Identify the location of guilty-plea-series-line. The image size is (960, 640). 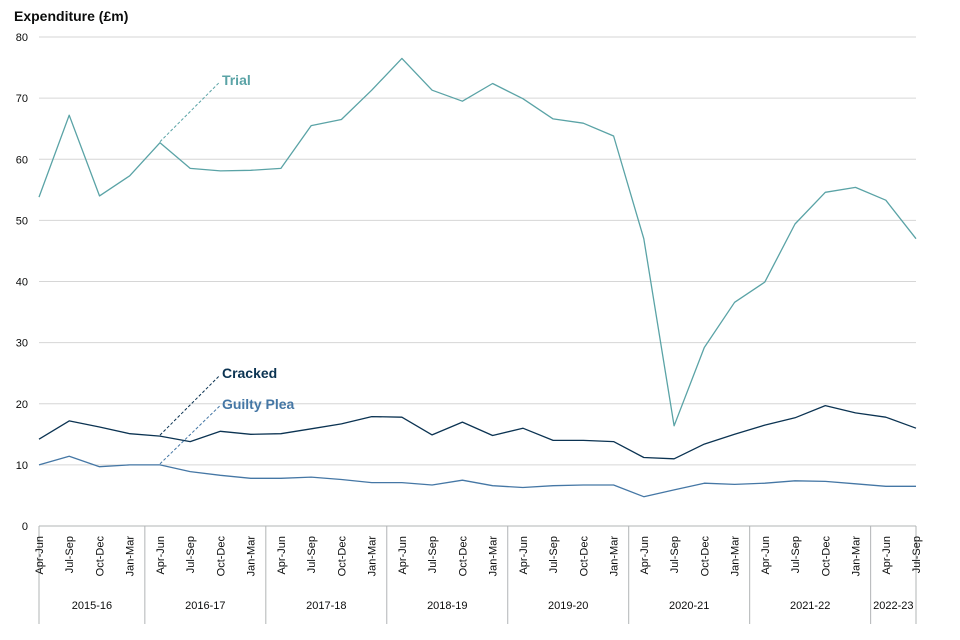
(477, 476).